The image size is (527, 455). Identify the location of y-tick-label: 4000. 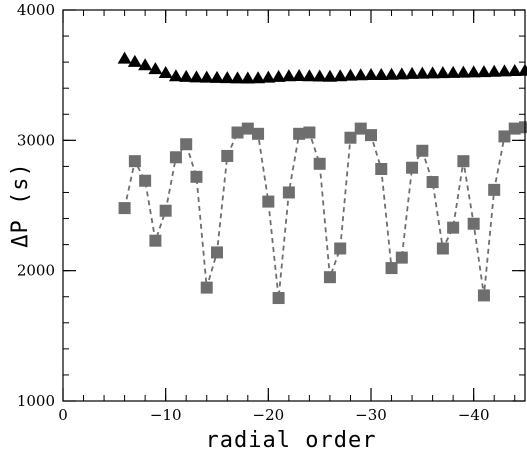
(36, 10).